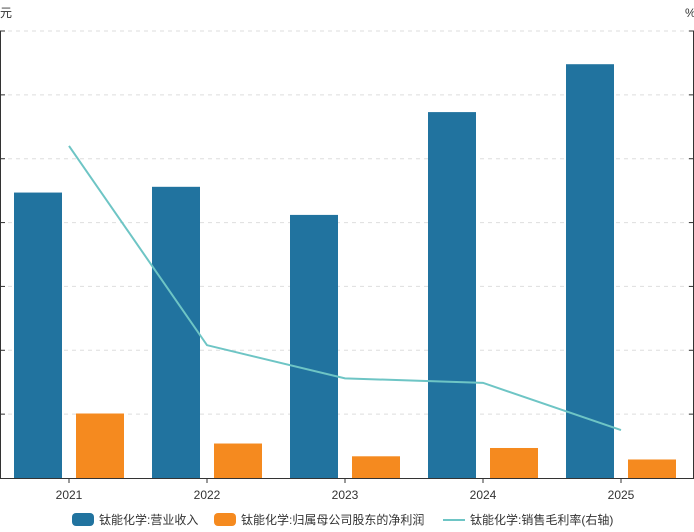 Image resolution: width=694 pixels, height=532 pixels. I want to click on legend-label: 钛能化学:归属母公司股东的净利润, so click(332, 519).